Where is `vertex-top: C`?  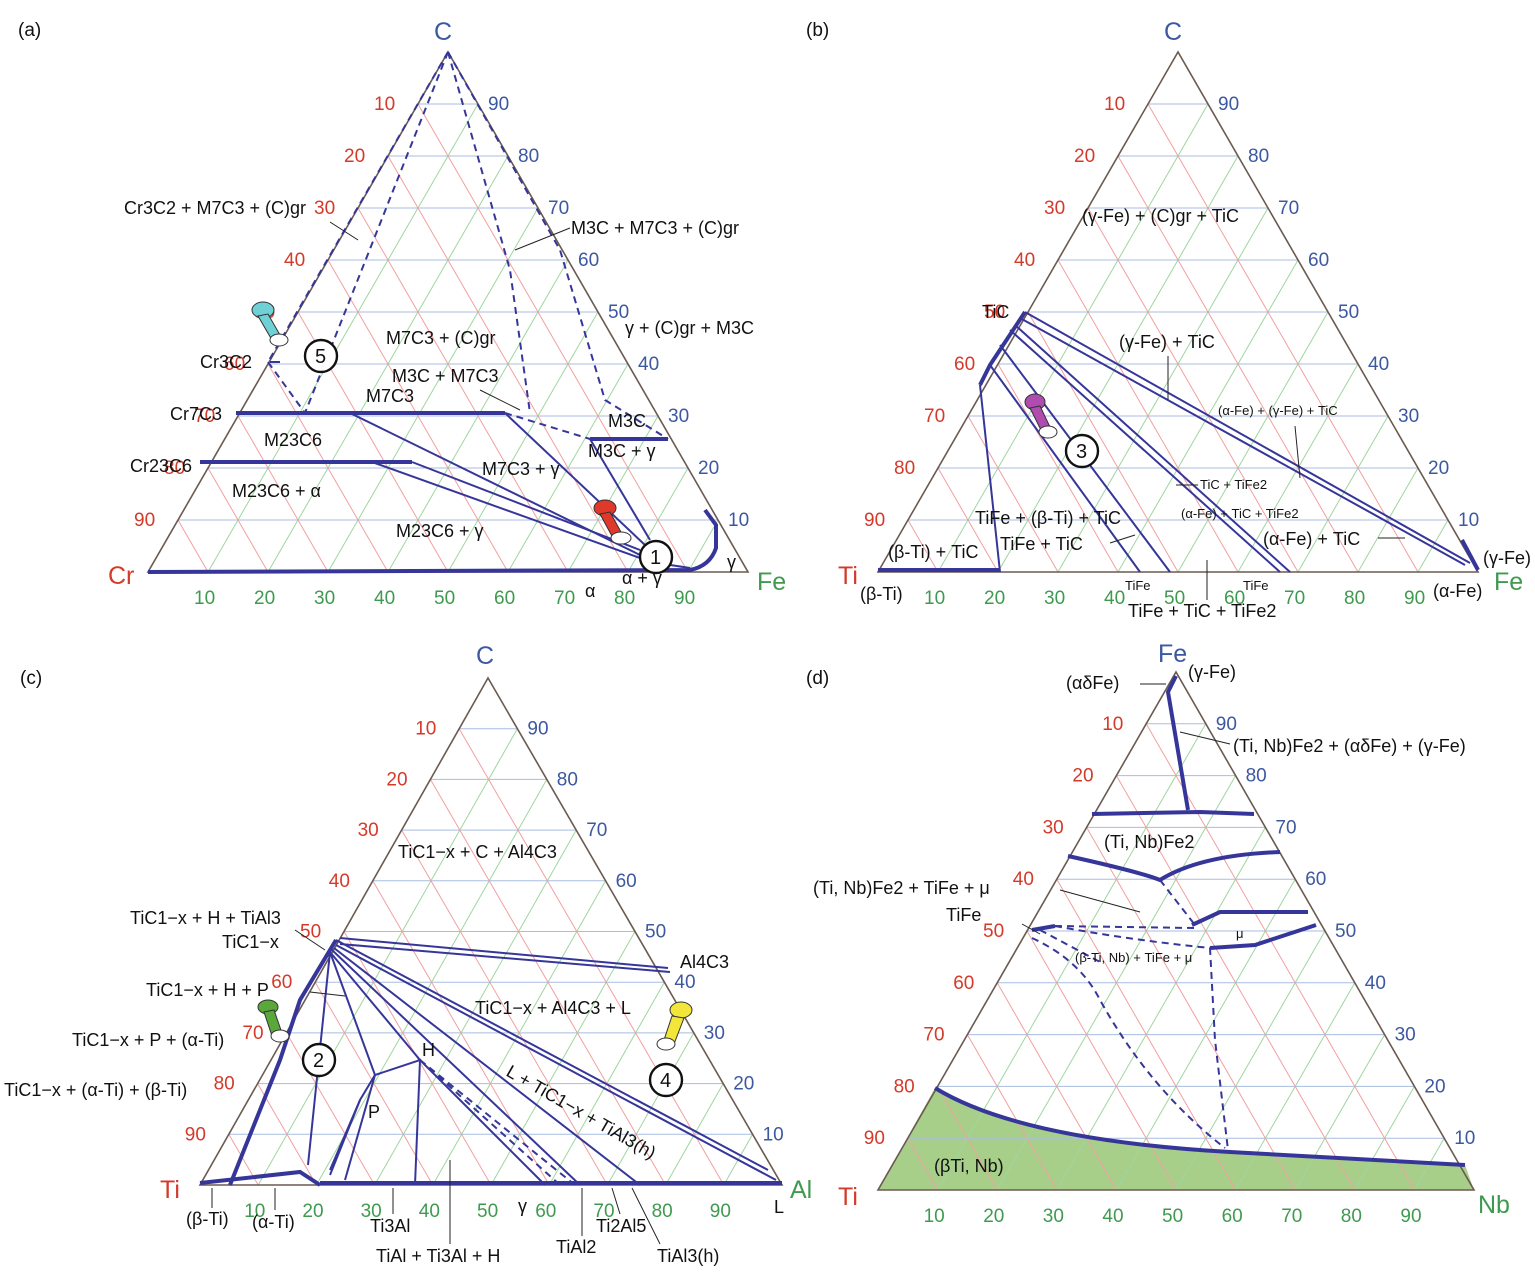 vertex-top: C is located at coordinates (485, 656).